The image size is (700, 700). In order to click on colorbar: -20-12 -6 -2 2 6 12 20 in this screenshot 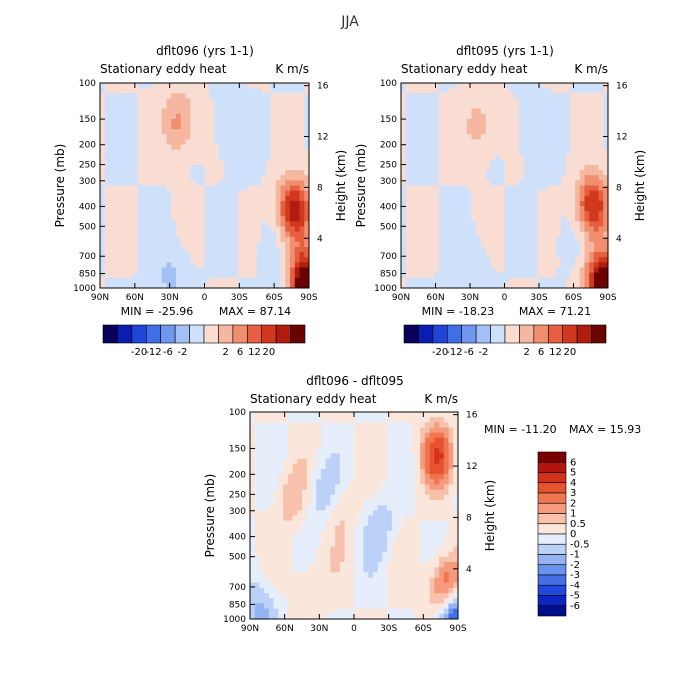, I will do `click(505, 341)`.